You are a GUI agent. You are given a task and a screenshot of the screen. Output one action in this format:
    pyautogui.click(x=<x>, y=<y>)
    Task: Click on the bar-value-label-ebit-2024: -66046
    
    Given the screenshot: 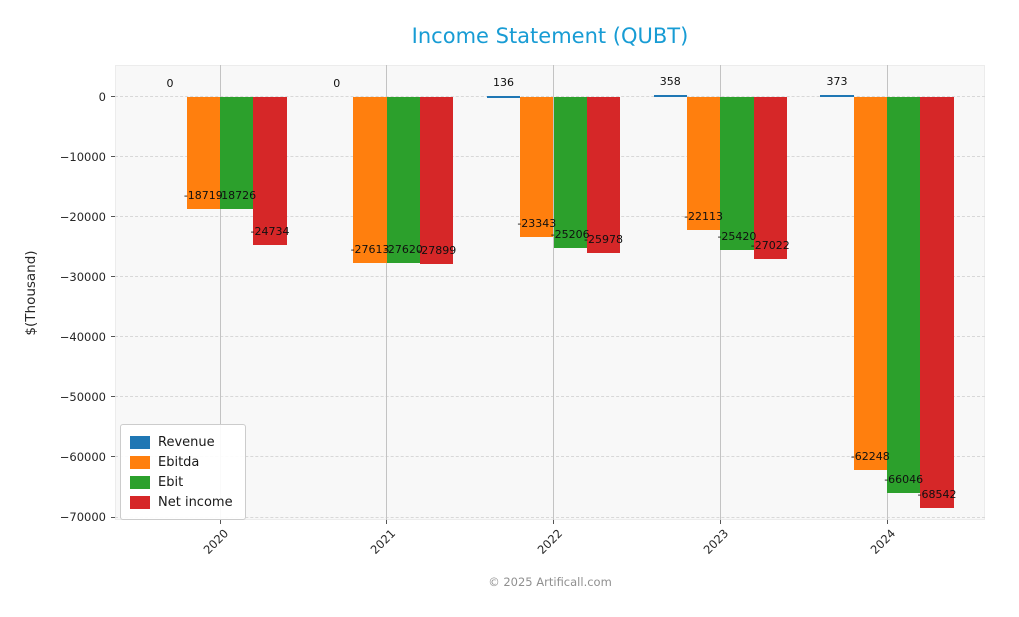 What is the action you would take?
    pyautogui.click(x=904, y=480)
    